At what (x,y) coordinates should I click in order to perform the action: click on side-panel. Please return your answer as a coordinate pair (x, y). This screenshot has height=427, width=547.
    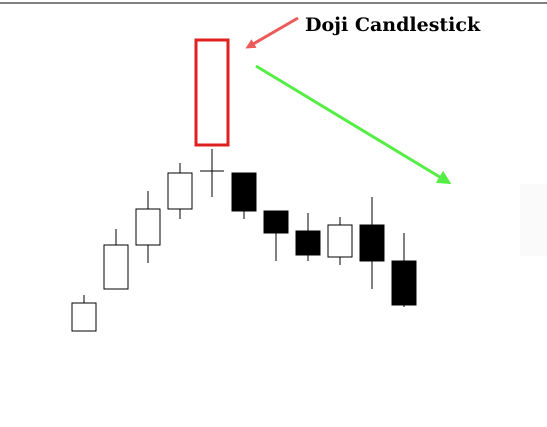
    Looking at the image, I should click on (533, 220).